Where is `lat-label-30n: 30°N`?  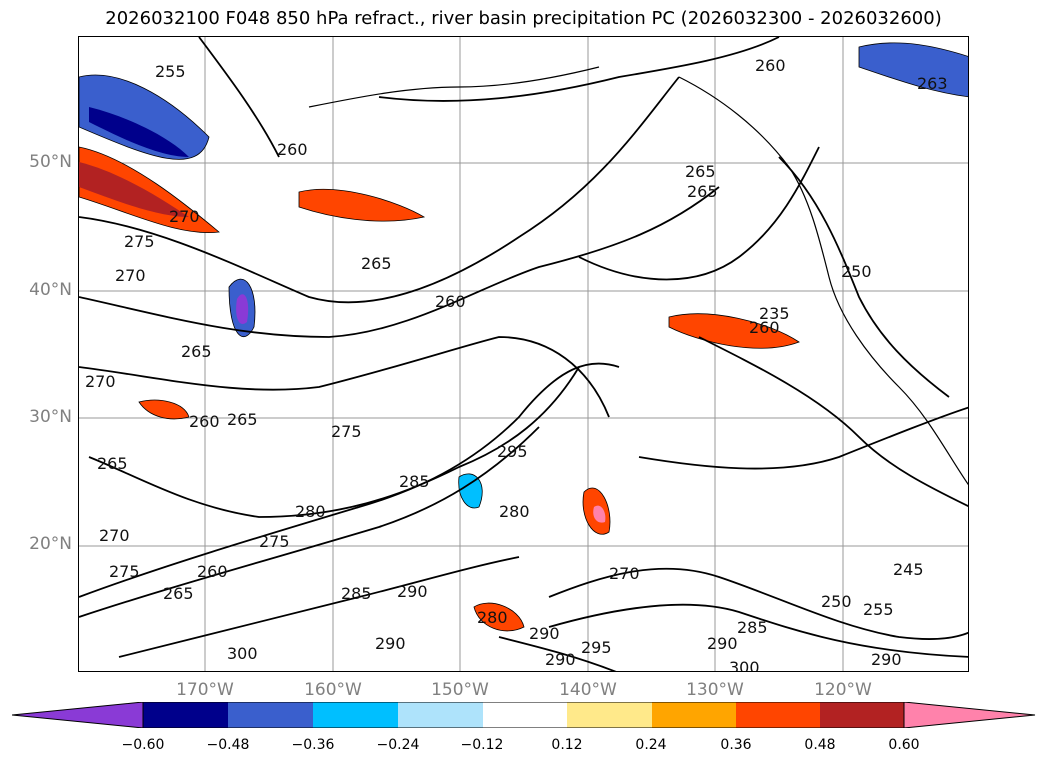 lat-label-30n: 30°N is located at coordinates (50, 417).